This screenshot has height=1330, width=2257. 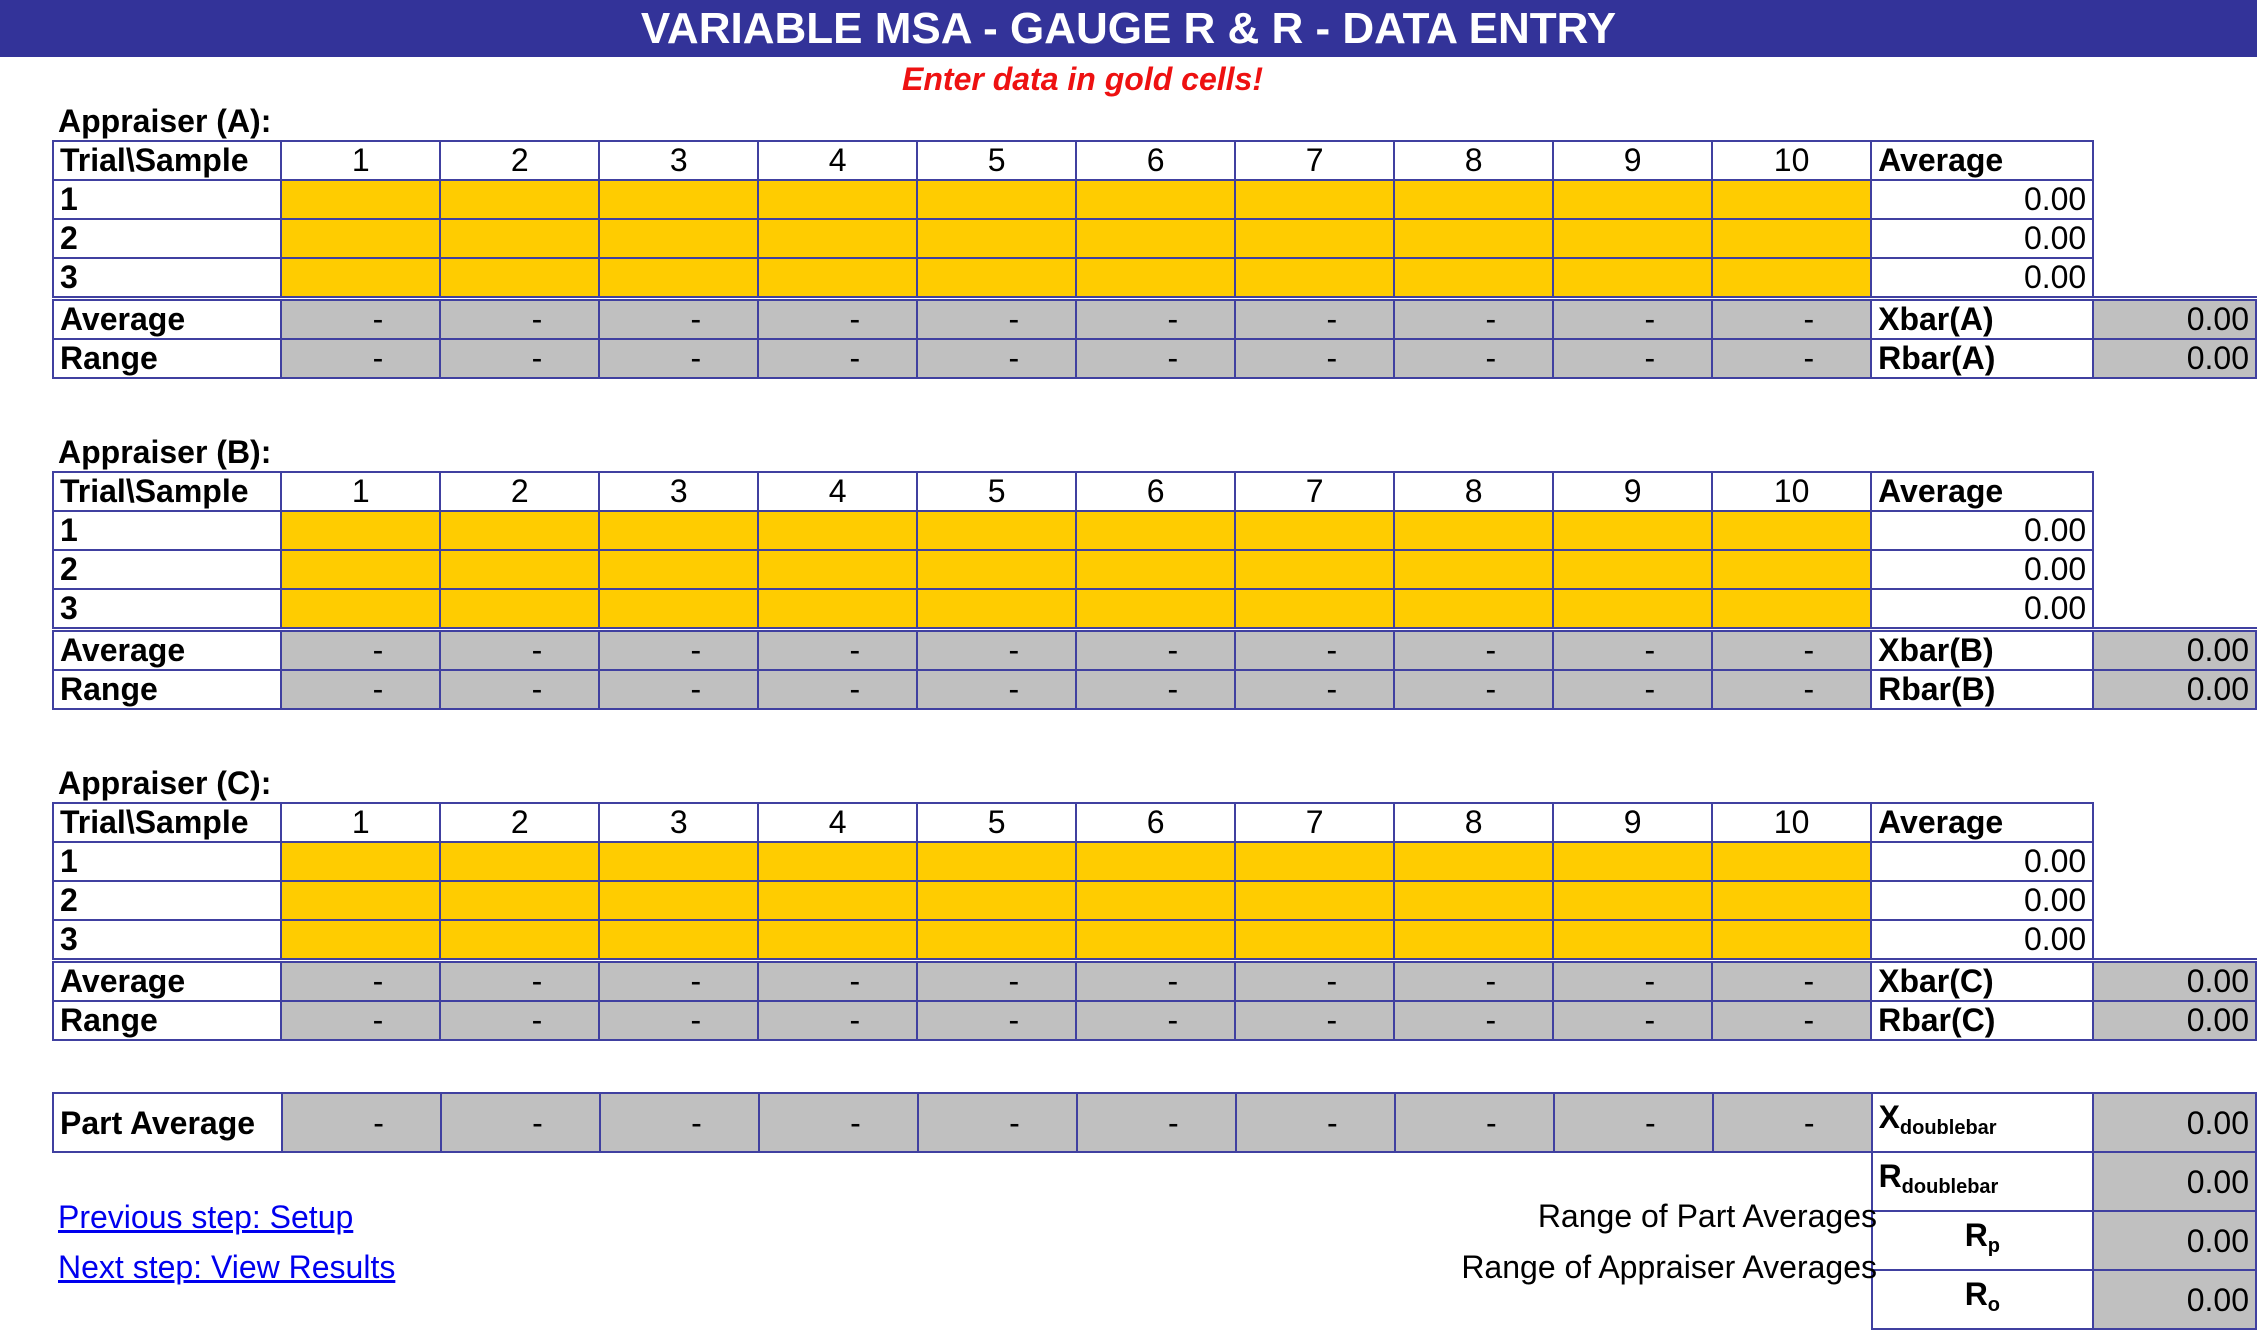 I want to click on sample-header: 5, so click(x=997, y=160).